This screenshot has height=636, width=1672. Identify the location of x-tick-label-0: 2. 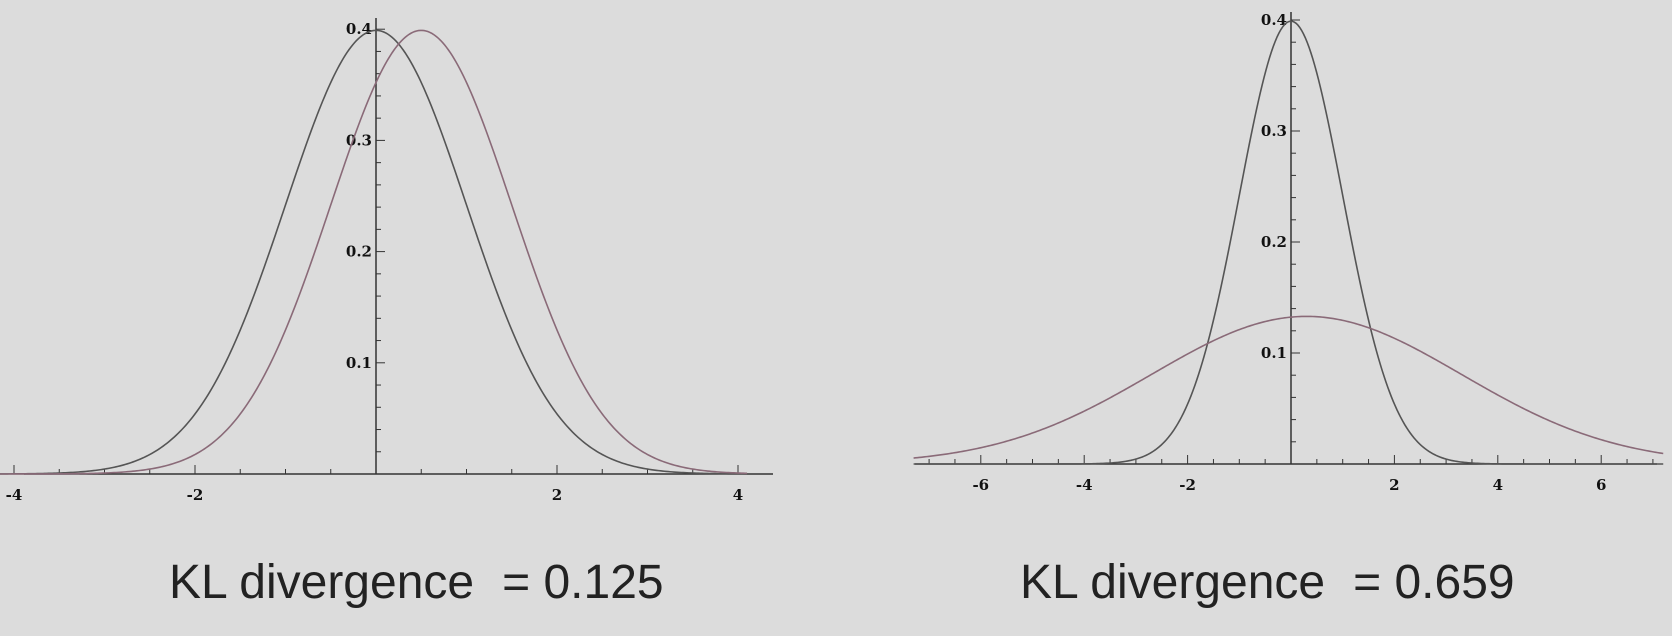
(557, 495).